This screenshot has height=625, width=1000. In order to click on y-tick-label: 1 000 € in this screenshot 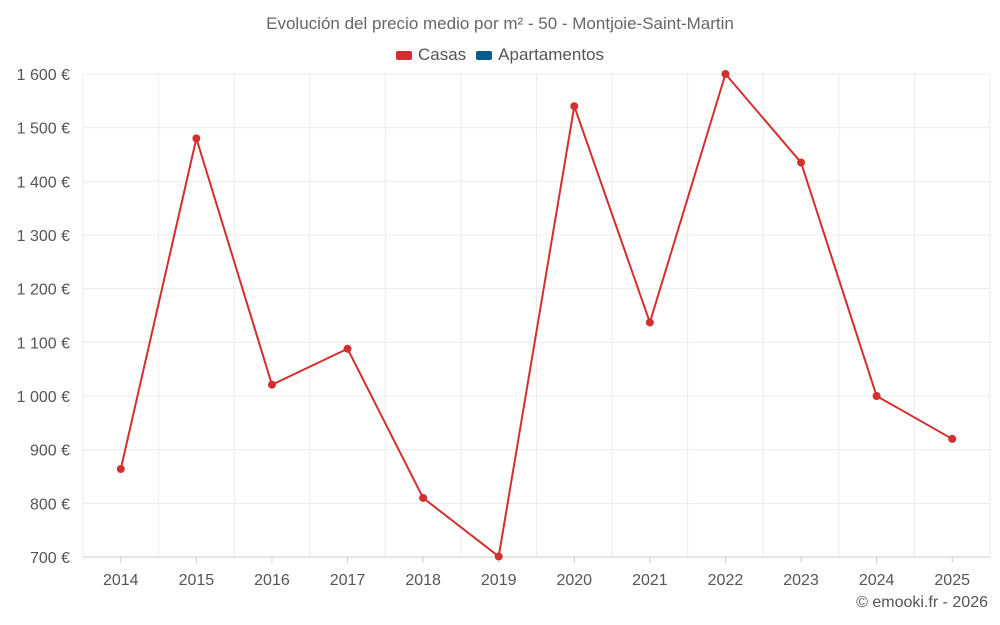, I will do `click(43, 397)`.